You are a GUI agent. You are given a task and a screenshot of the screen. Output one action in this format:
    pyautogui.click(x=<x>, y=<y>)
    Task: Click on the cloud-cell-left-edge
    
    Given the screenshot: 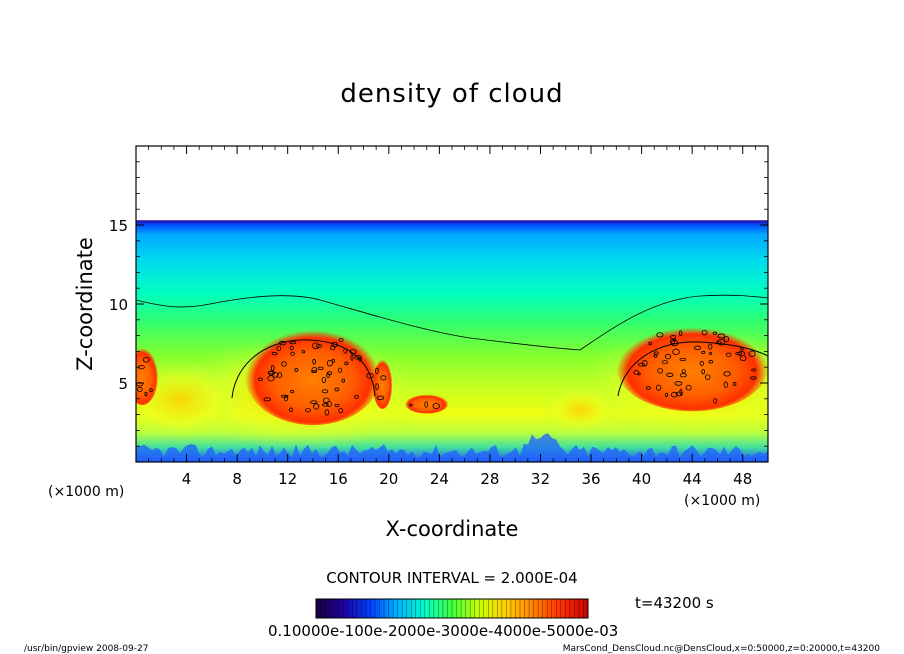 What is the action you would take?
    pyautogui.click(x=147, y=375)
    